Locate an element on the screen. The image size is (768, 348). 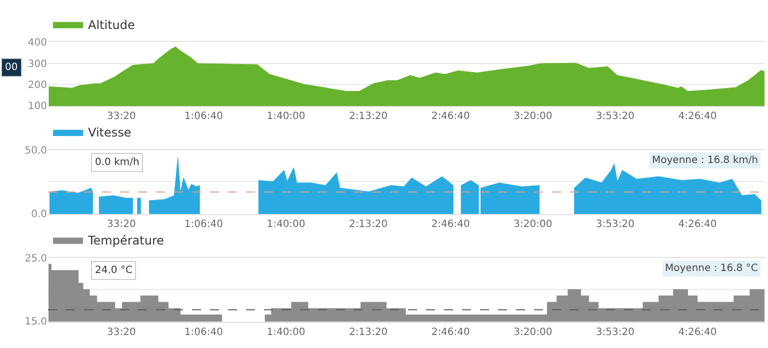
text: 00 is located at coordinates (11, 67).